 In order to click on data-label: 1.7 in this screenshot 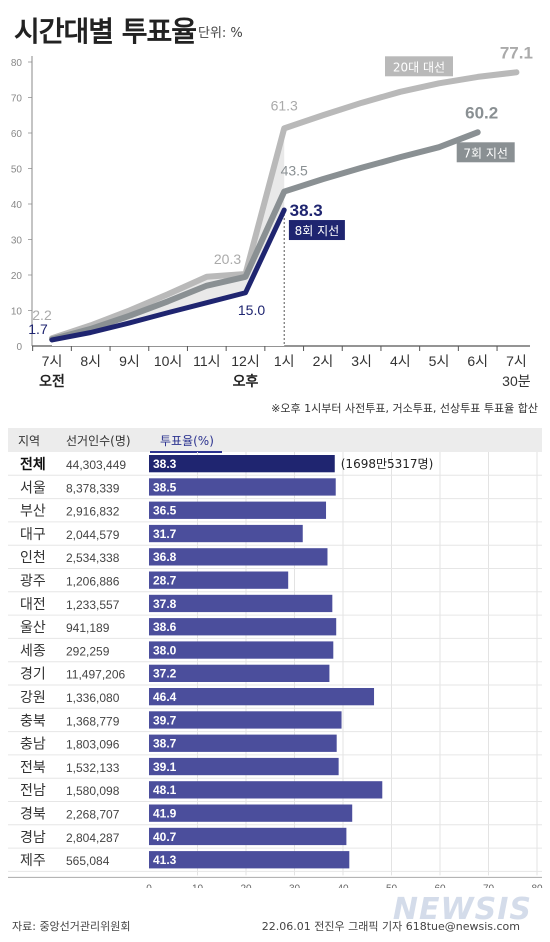, I will do `click(38, 329)`.